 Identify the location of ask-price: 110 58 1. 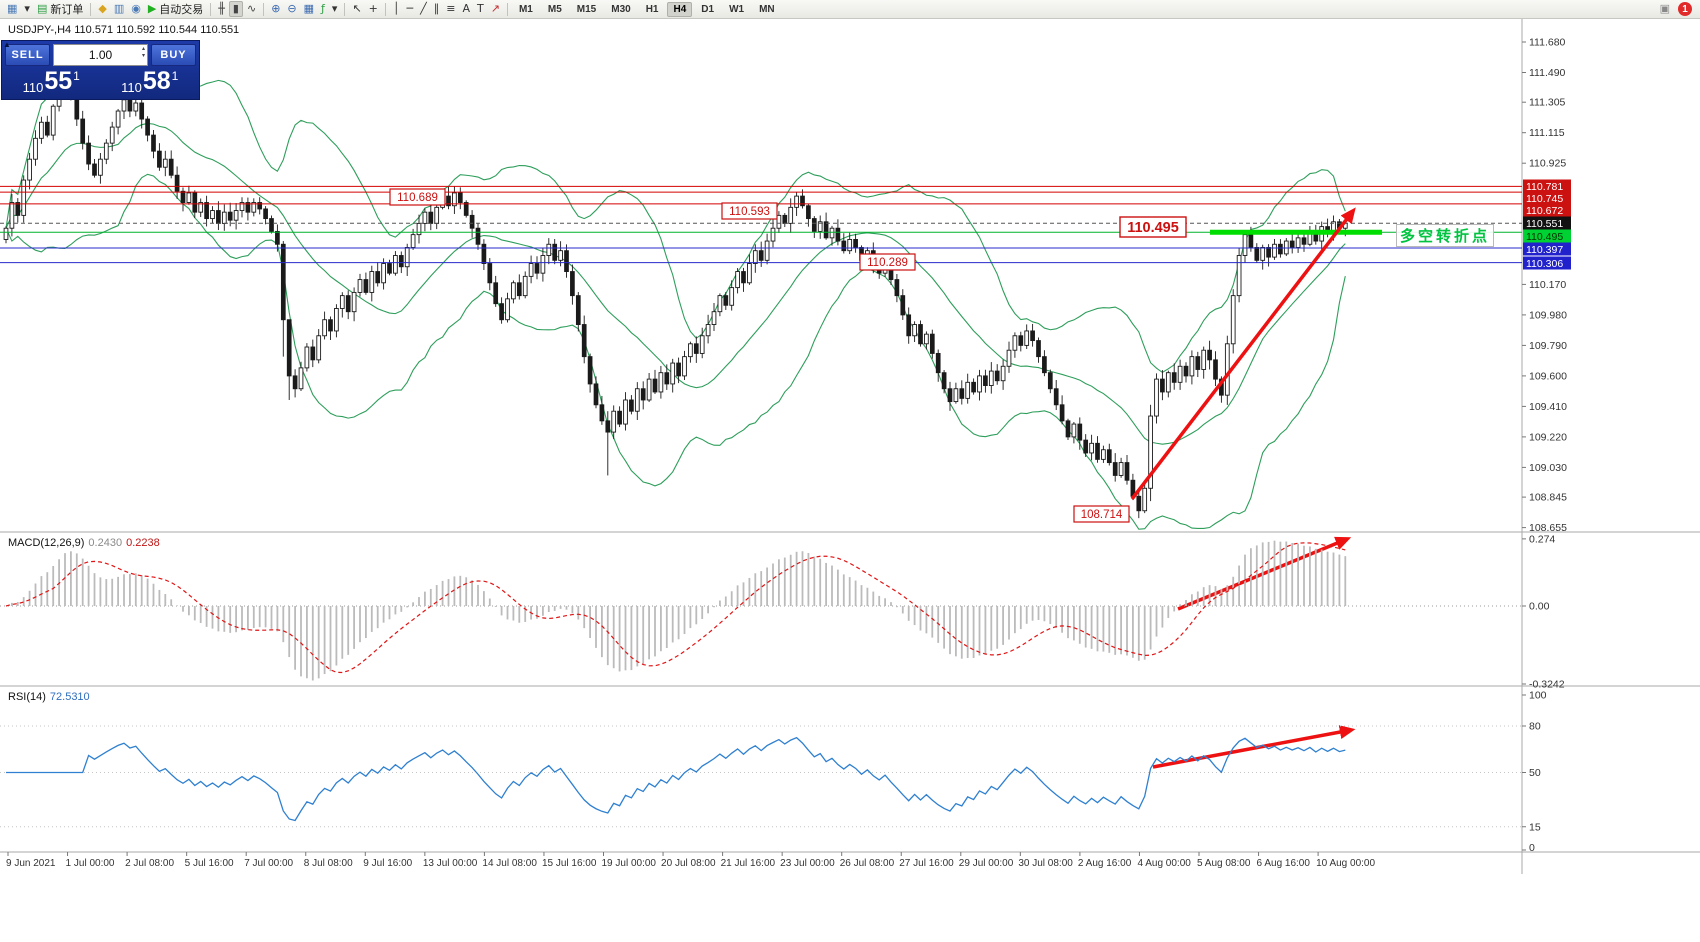
(150, 82).